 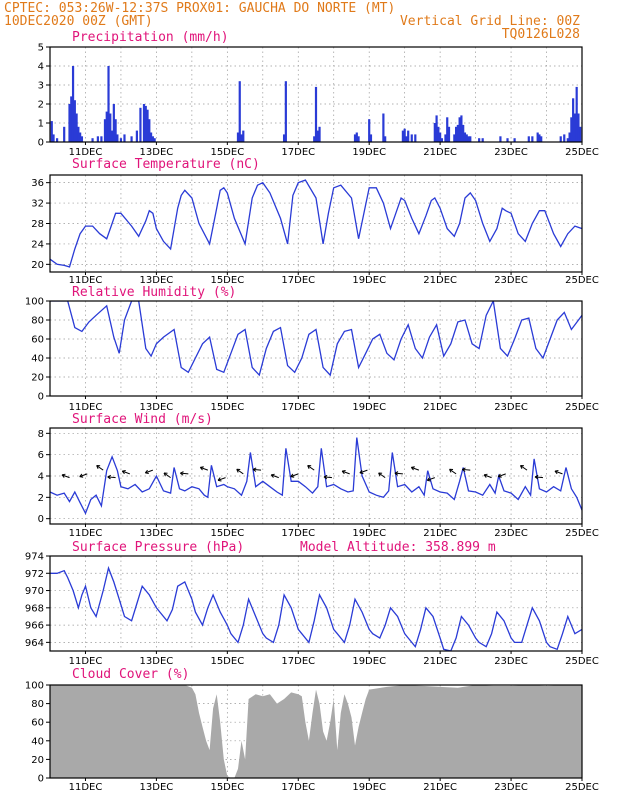 What do you see at coordinates (37, 224) in the screenshot?
I see `y-tick-label: 28` at bounding box center [37, 224].